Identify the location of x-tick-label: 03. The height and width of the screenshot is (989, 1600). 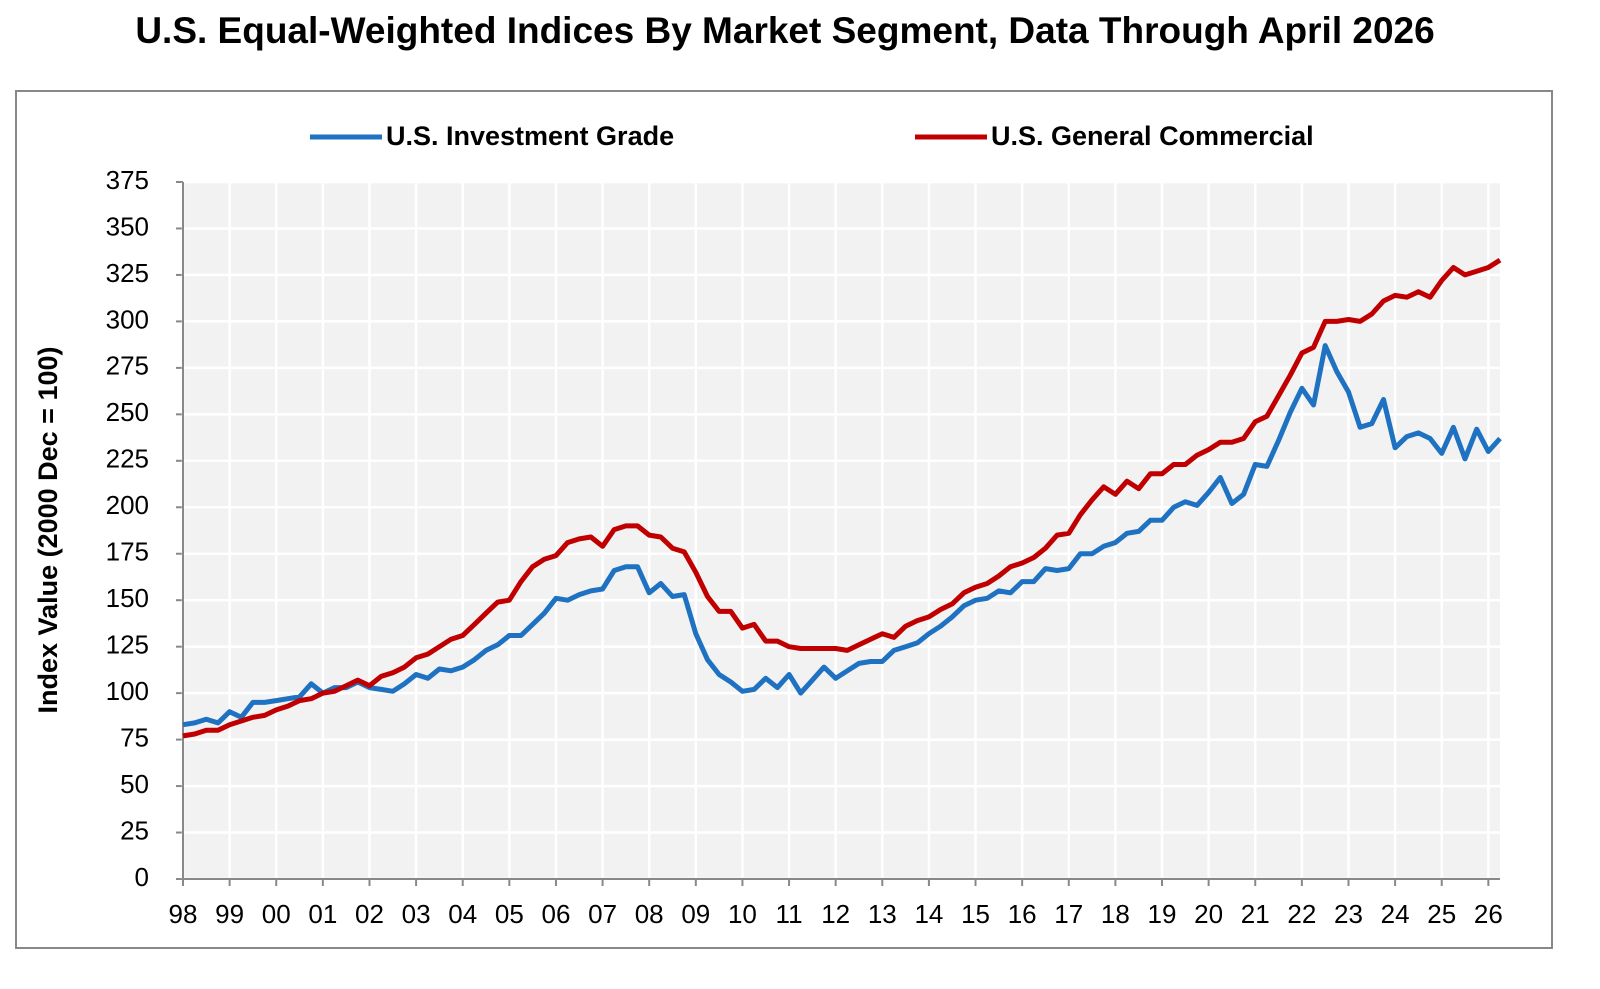
(416, 914).